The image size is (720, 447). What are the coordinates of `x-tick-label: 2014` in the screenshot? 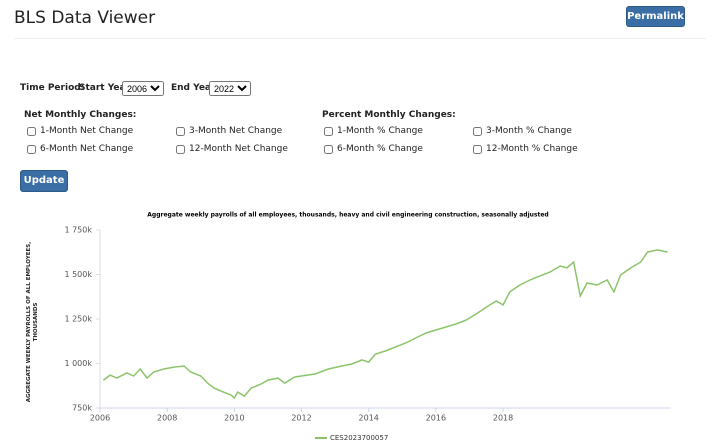 It's located at (369, 418).